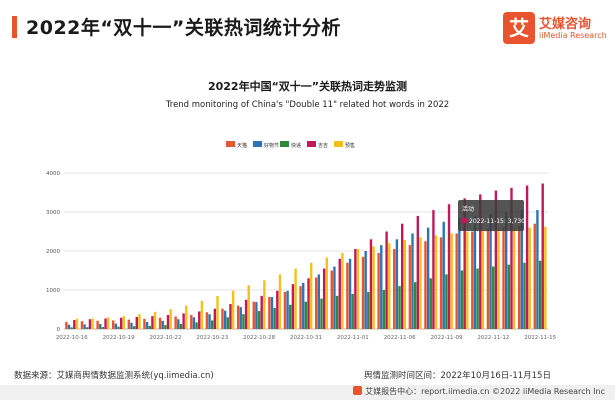 The image size is (615, 400). What do you see at coordinates (119, 338) in the screenshot?
I see `x-tick-label-2: 2022-10-19` at bounding box center [119, 338].